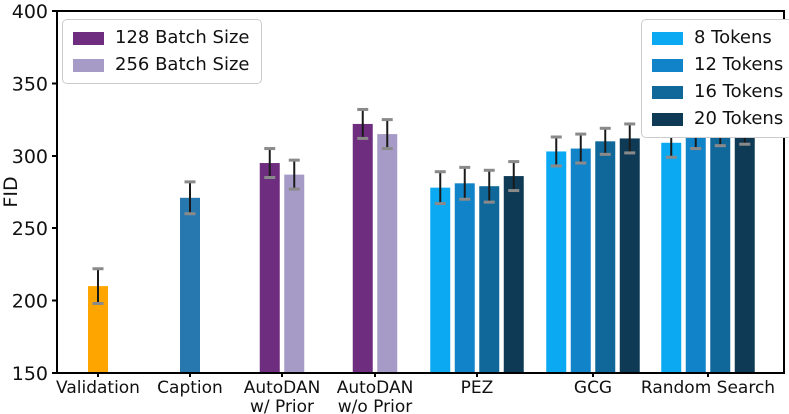 The height and width of the screenshot is (414, 789). I want to click on y-tick-label: 350, so click(30, 84).